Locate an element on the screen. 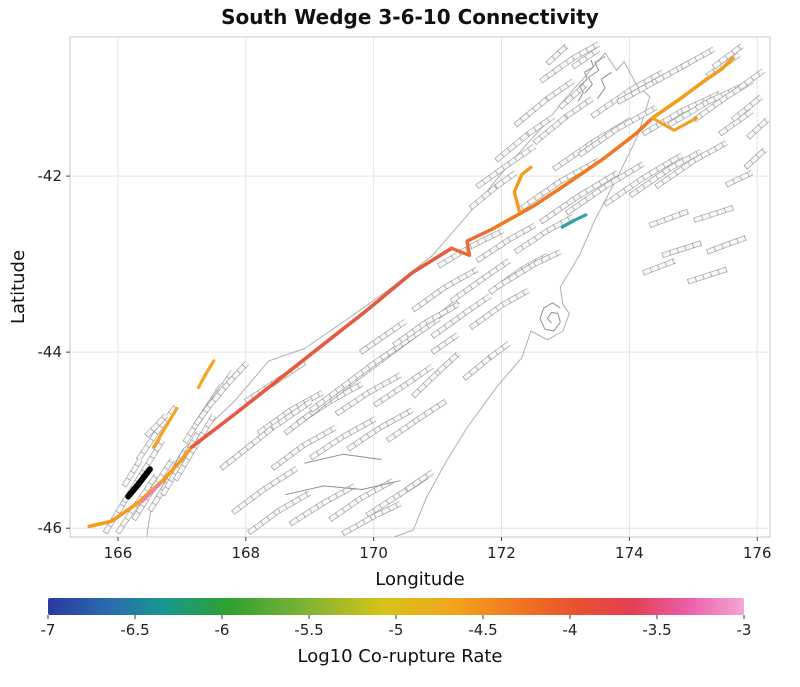 The height and width of the screenshot is (687, 800). rupture-trace-north-hook is located at coordinates (522, 189).